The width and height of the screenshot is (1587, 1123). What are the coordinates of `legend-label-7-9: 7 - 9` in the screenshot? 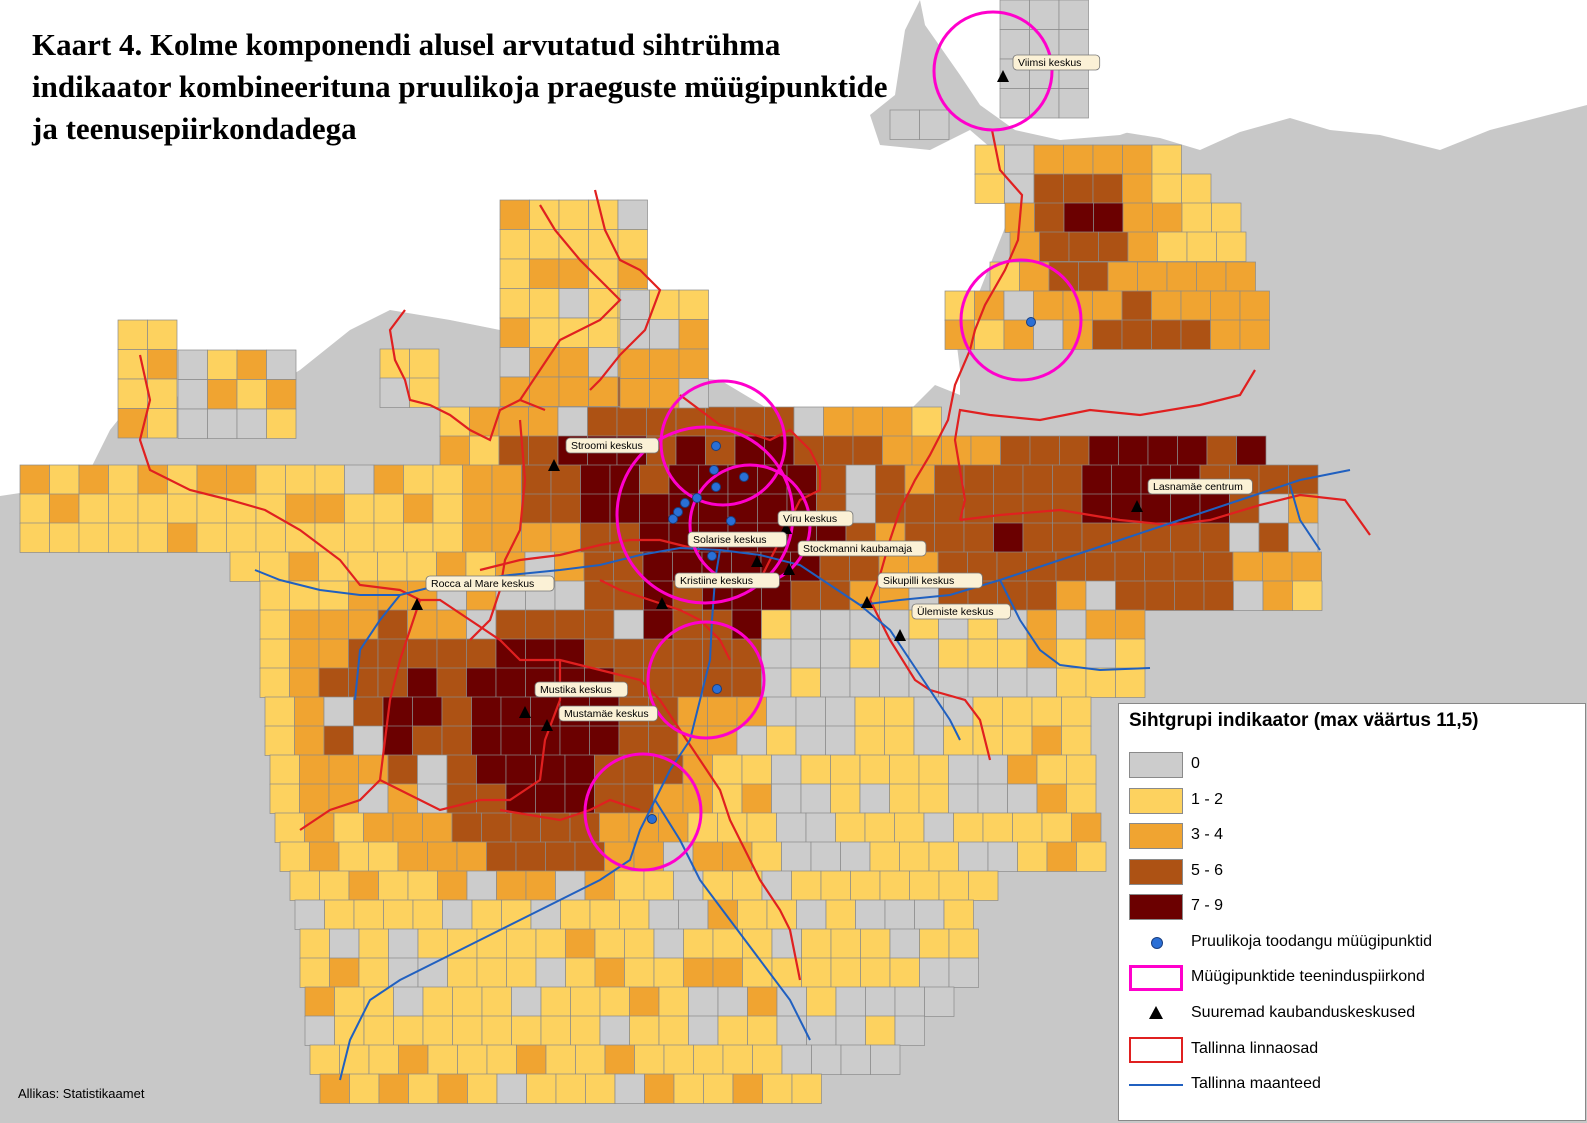 It's located at (1207, 905).